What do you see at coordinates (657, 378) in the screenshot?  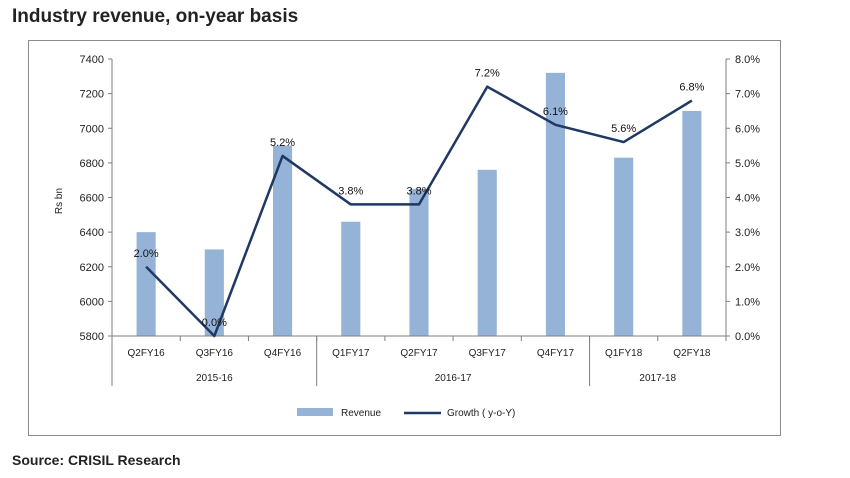 I see `group-label: 2017-18` at bounding box center [657, 378].